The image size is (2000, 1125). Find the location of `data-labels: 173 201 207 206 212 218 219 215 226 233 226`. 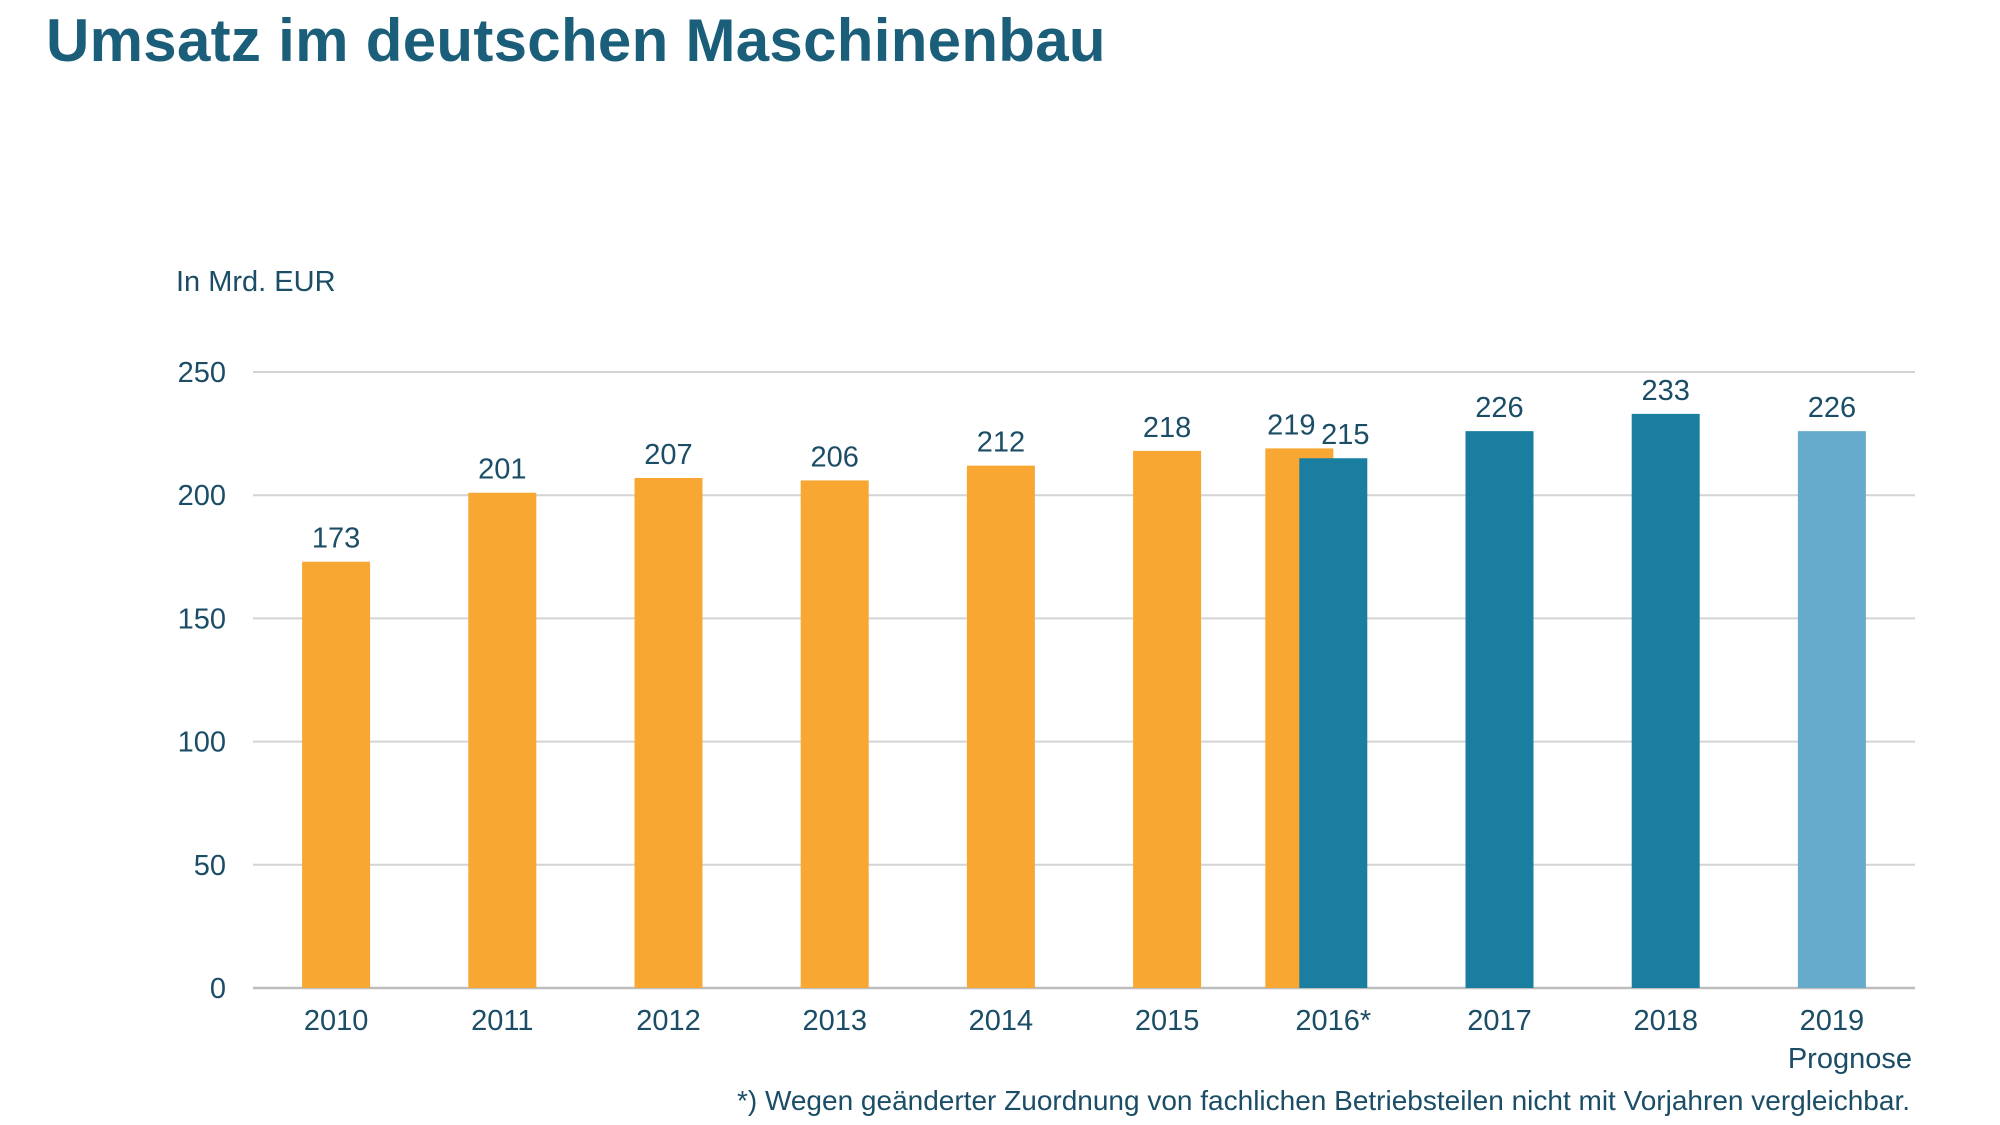

data-labels: 173 201 207 206 212 218 219 215 226 233 226 is located at coordinates (1084, 465).